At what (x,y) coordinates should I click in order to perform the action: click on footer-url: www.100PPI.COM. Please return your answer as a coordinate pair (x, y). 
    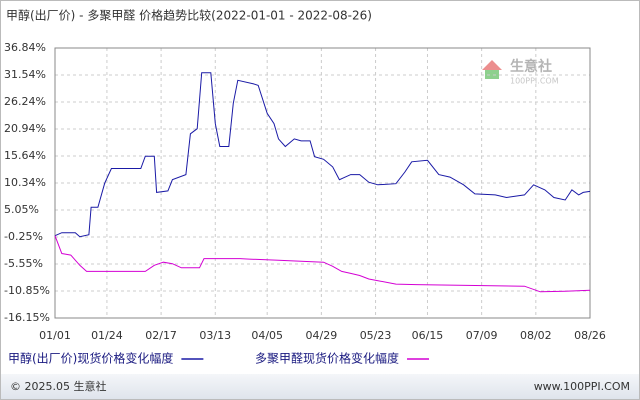
    Looking at the image, I should click on (582, 386).